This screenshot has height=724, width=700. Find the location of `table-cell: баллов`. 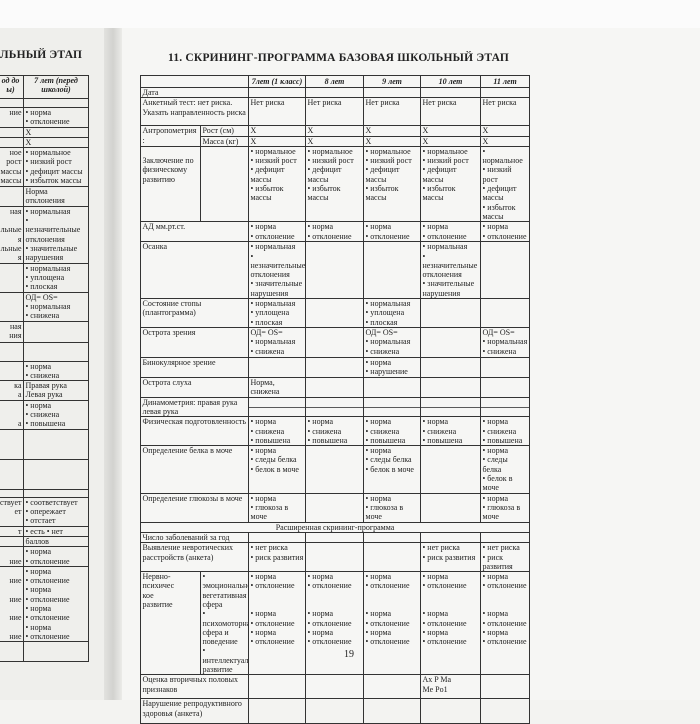

table-cell: баллов is located at coordinates (56, 541).